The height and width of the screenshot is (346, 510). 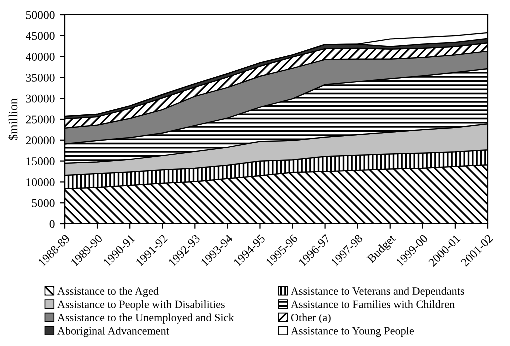 I want to click on legend-label: Other (a), so click(x=311, y=319).